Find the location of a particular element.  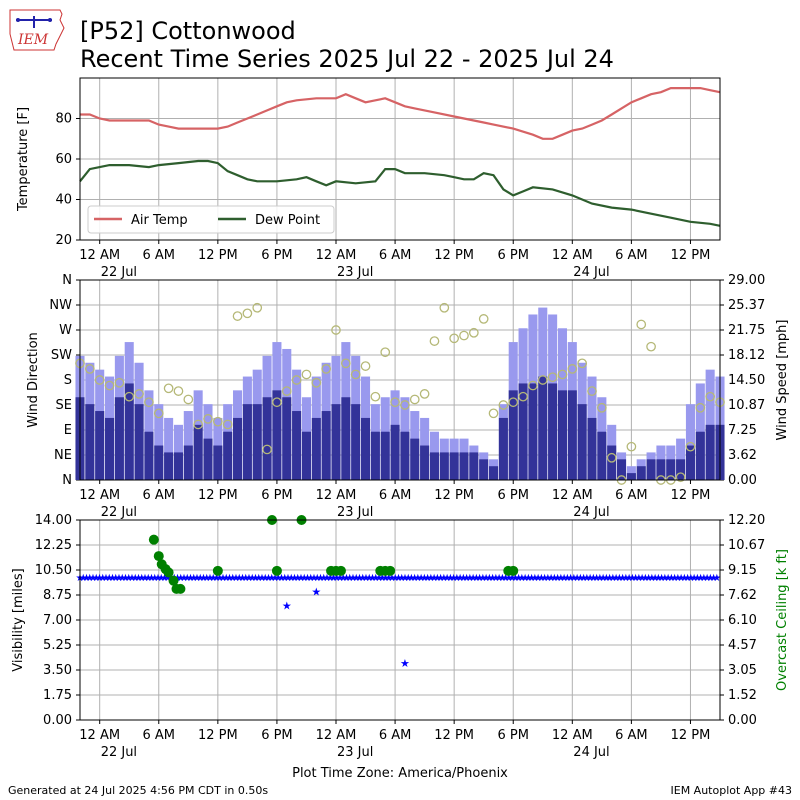

ceiling-point is located at coordinates (217, 570).